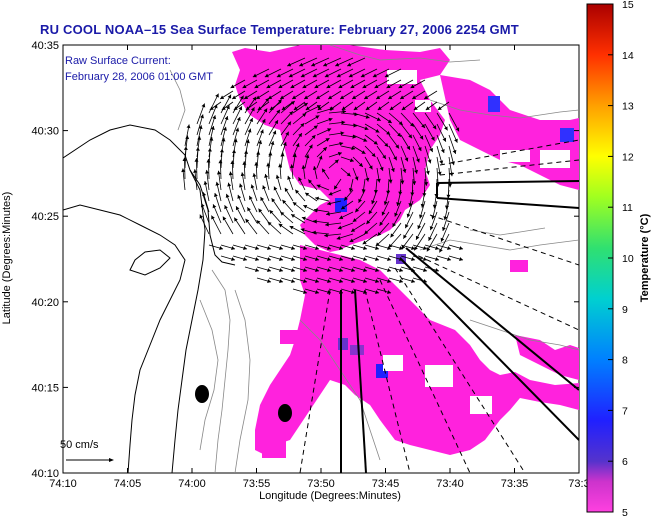 The width and height of the screenshot is (651, 519). What do you see at coordinates (7, 258) in the screenshot?
I see `y-axis-title: Latitude (Degrees:Minutes)` at bounding box center [7, 258].